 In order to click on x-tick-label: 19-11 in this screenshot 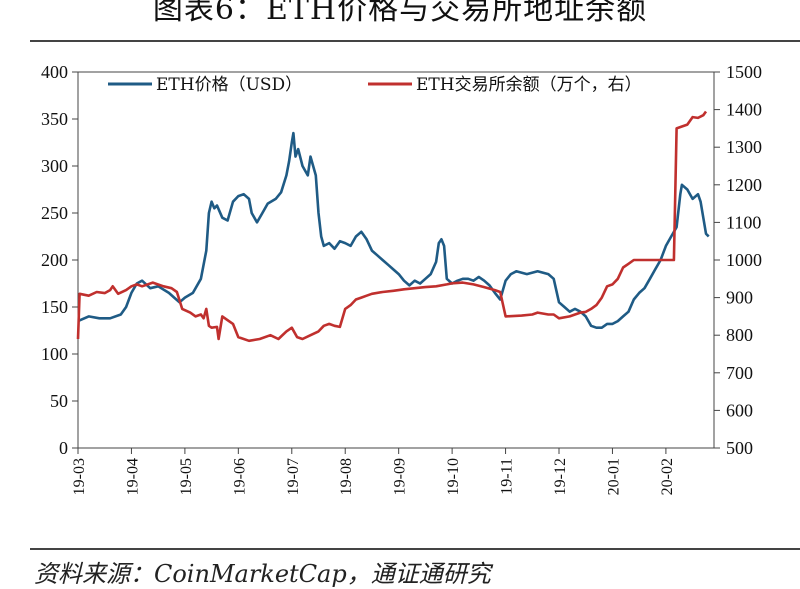, I will do `click(507, 476)`.